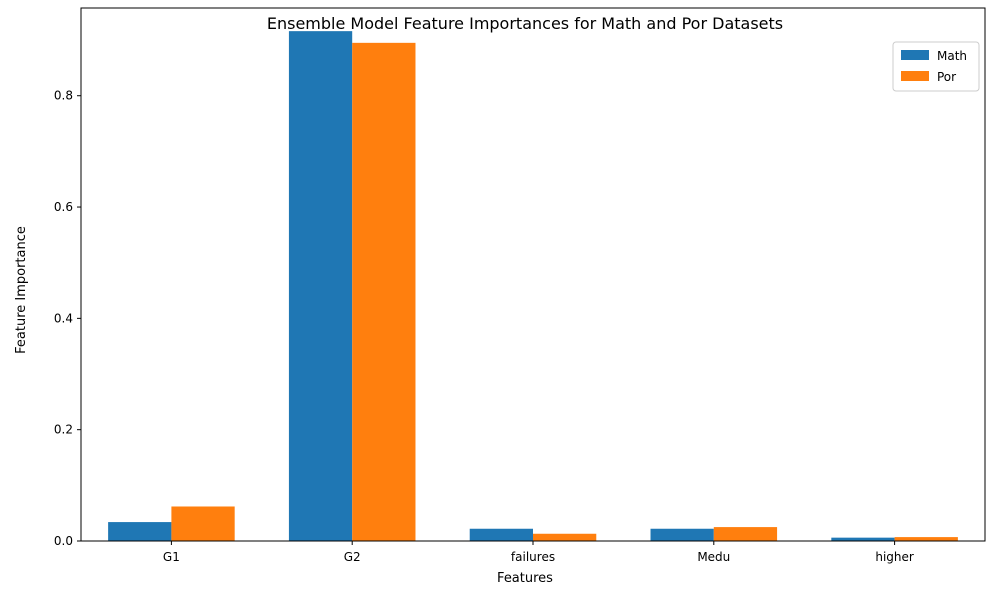 This screenshot has height=600, width=1000. I want to click on legend-label-por: Por, so click(946, 77).